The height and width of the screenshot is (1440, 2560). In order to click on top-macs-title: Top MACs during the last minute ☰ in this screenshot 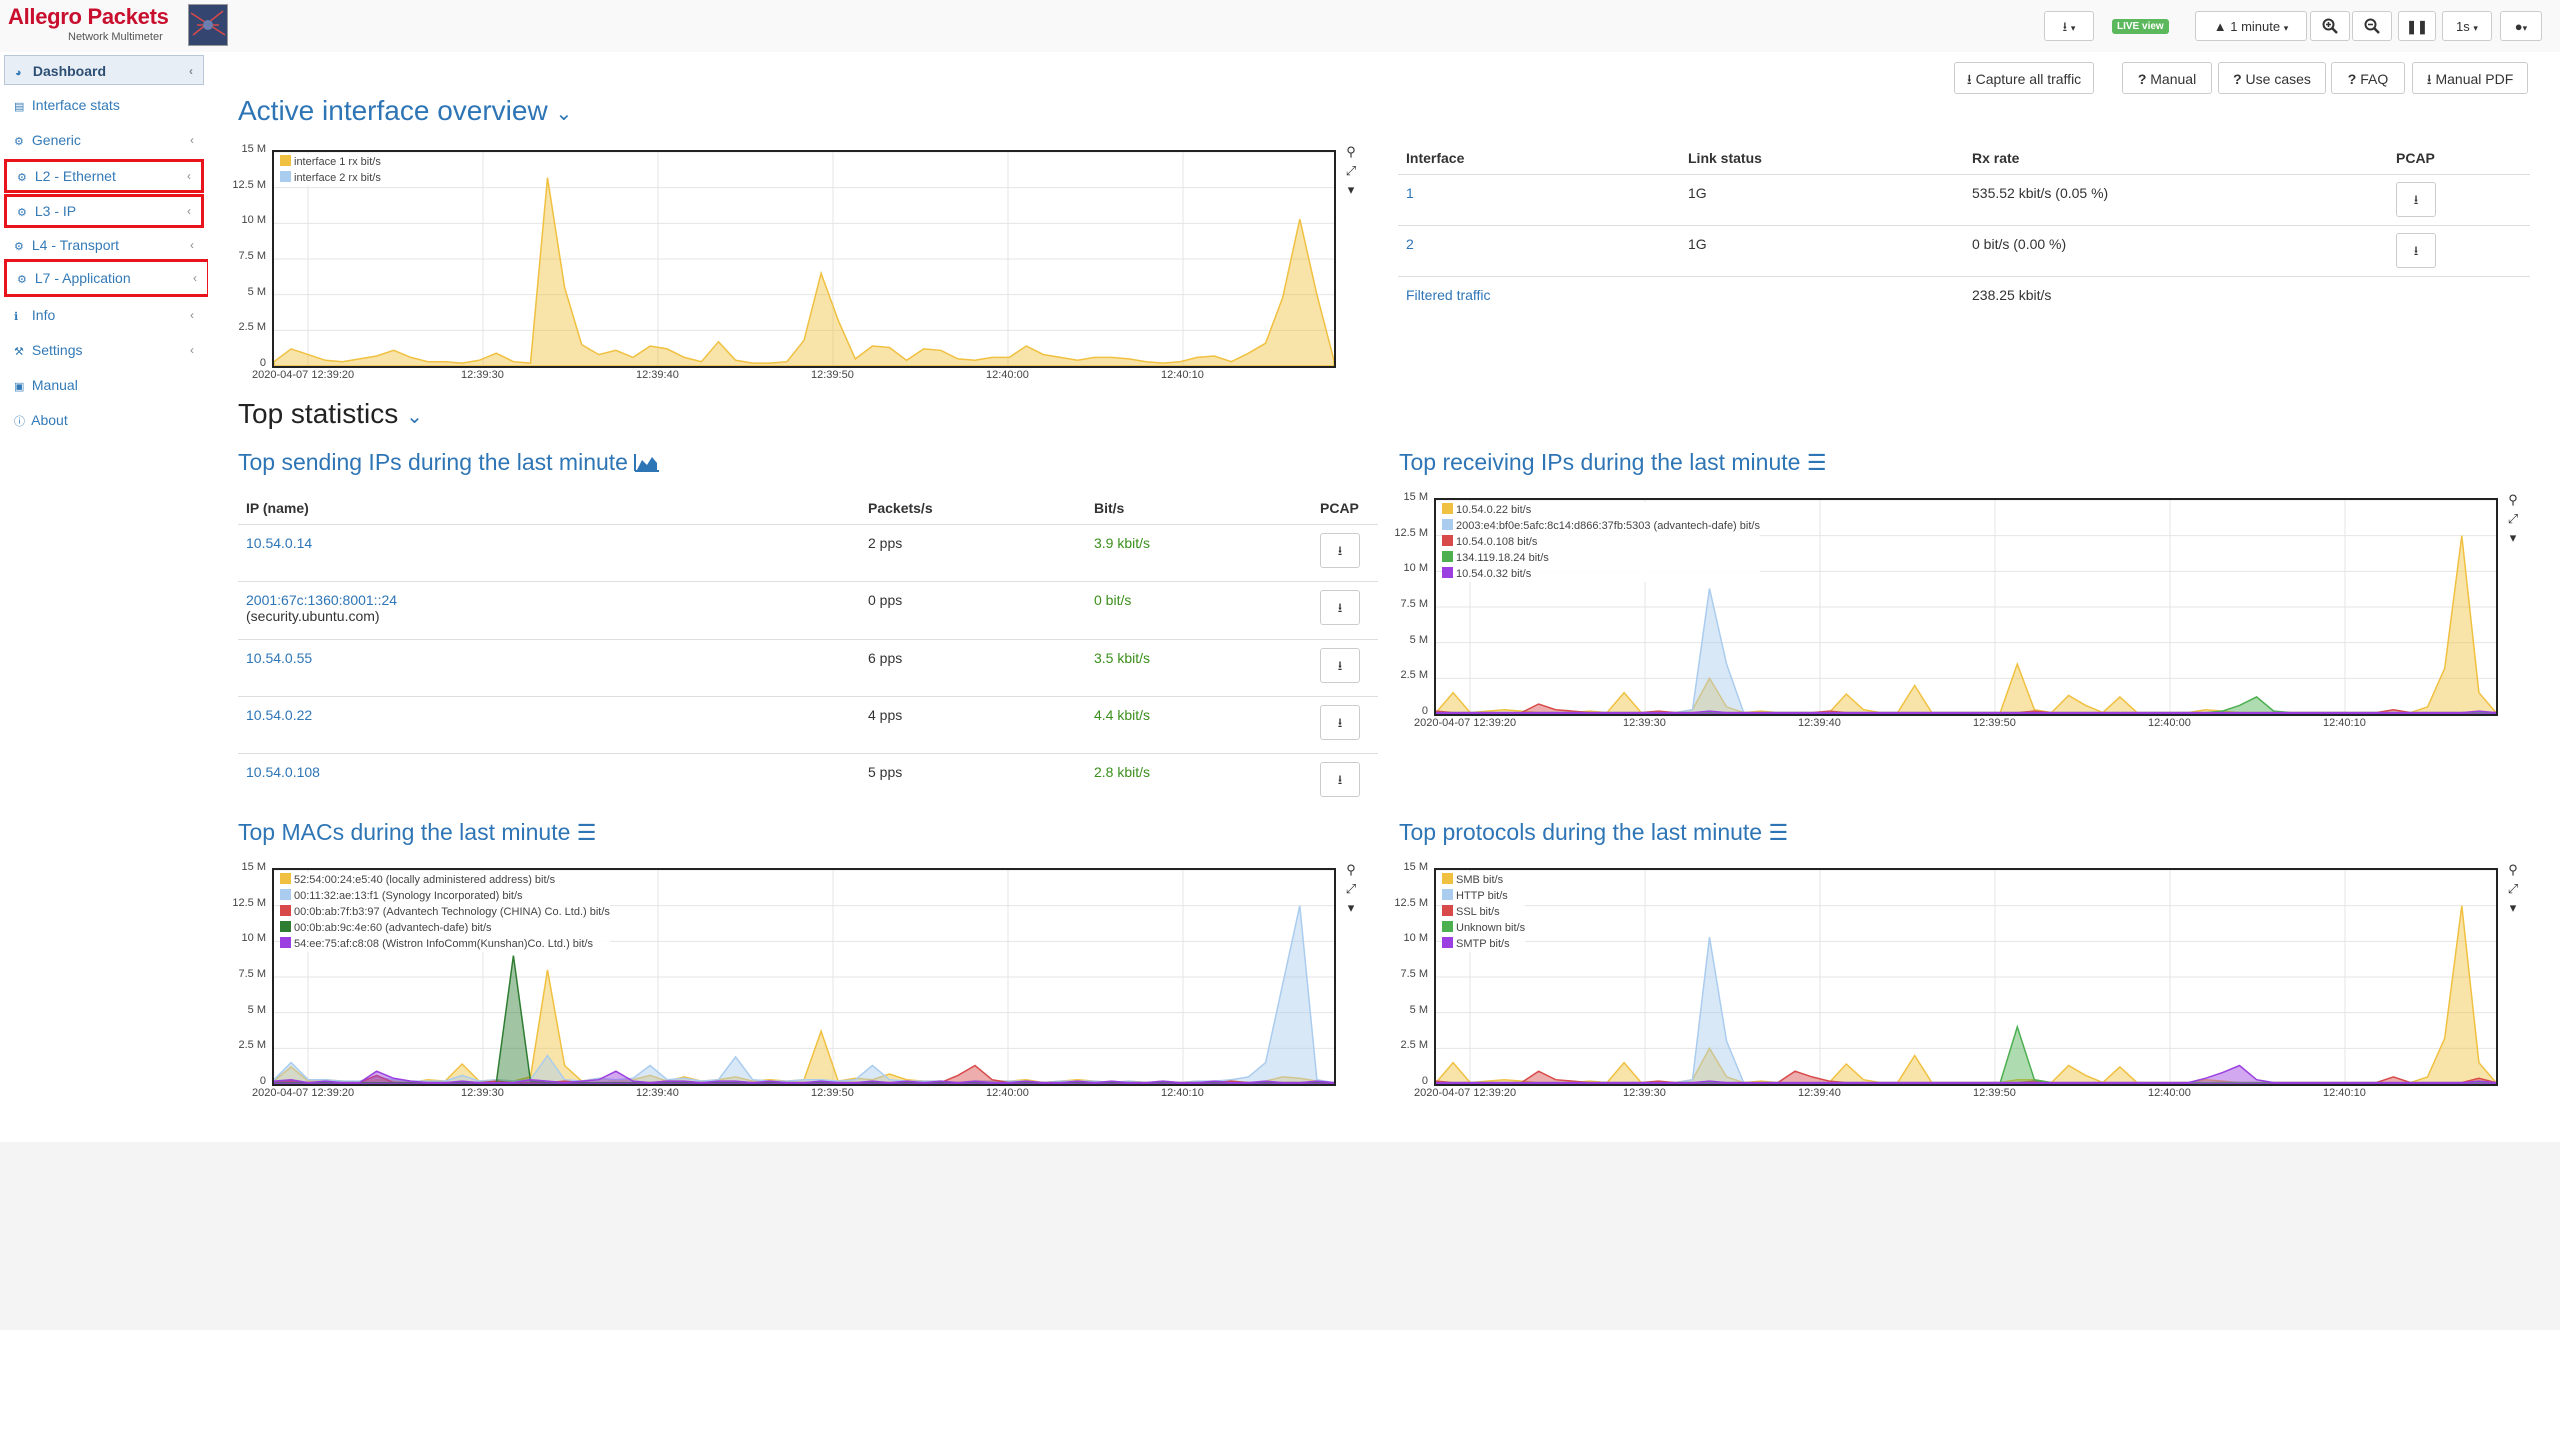, I will do `click(417, 832)`.